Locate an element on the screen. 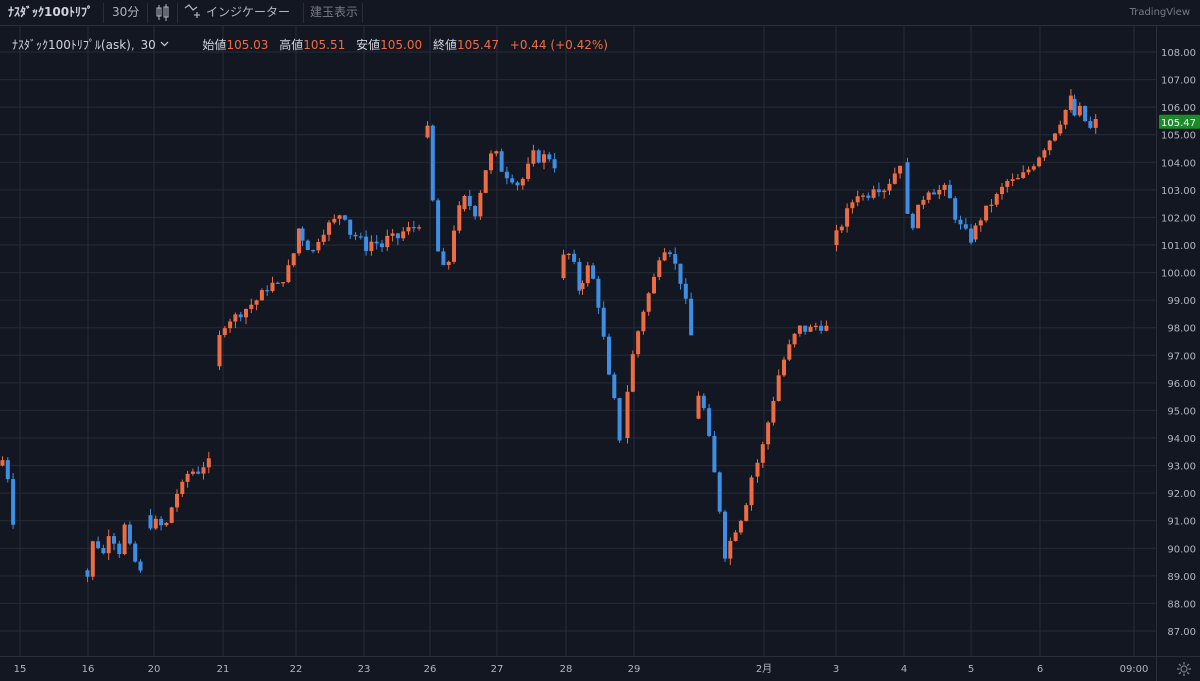  positions-button: 建玉表示 is located at coordinates (334, 12).